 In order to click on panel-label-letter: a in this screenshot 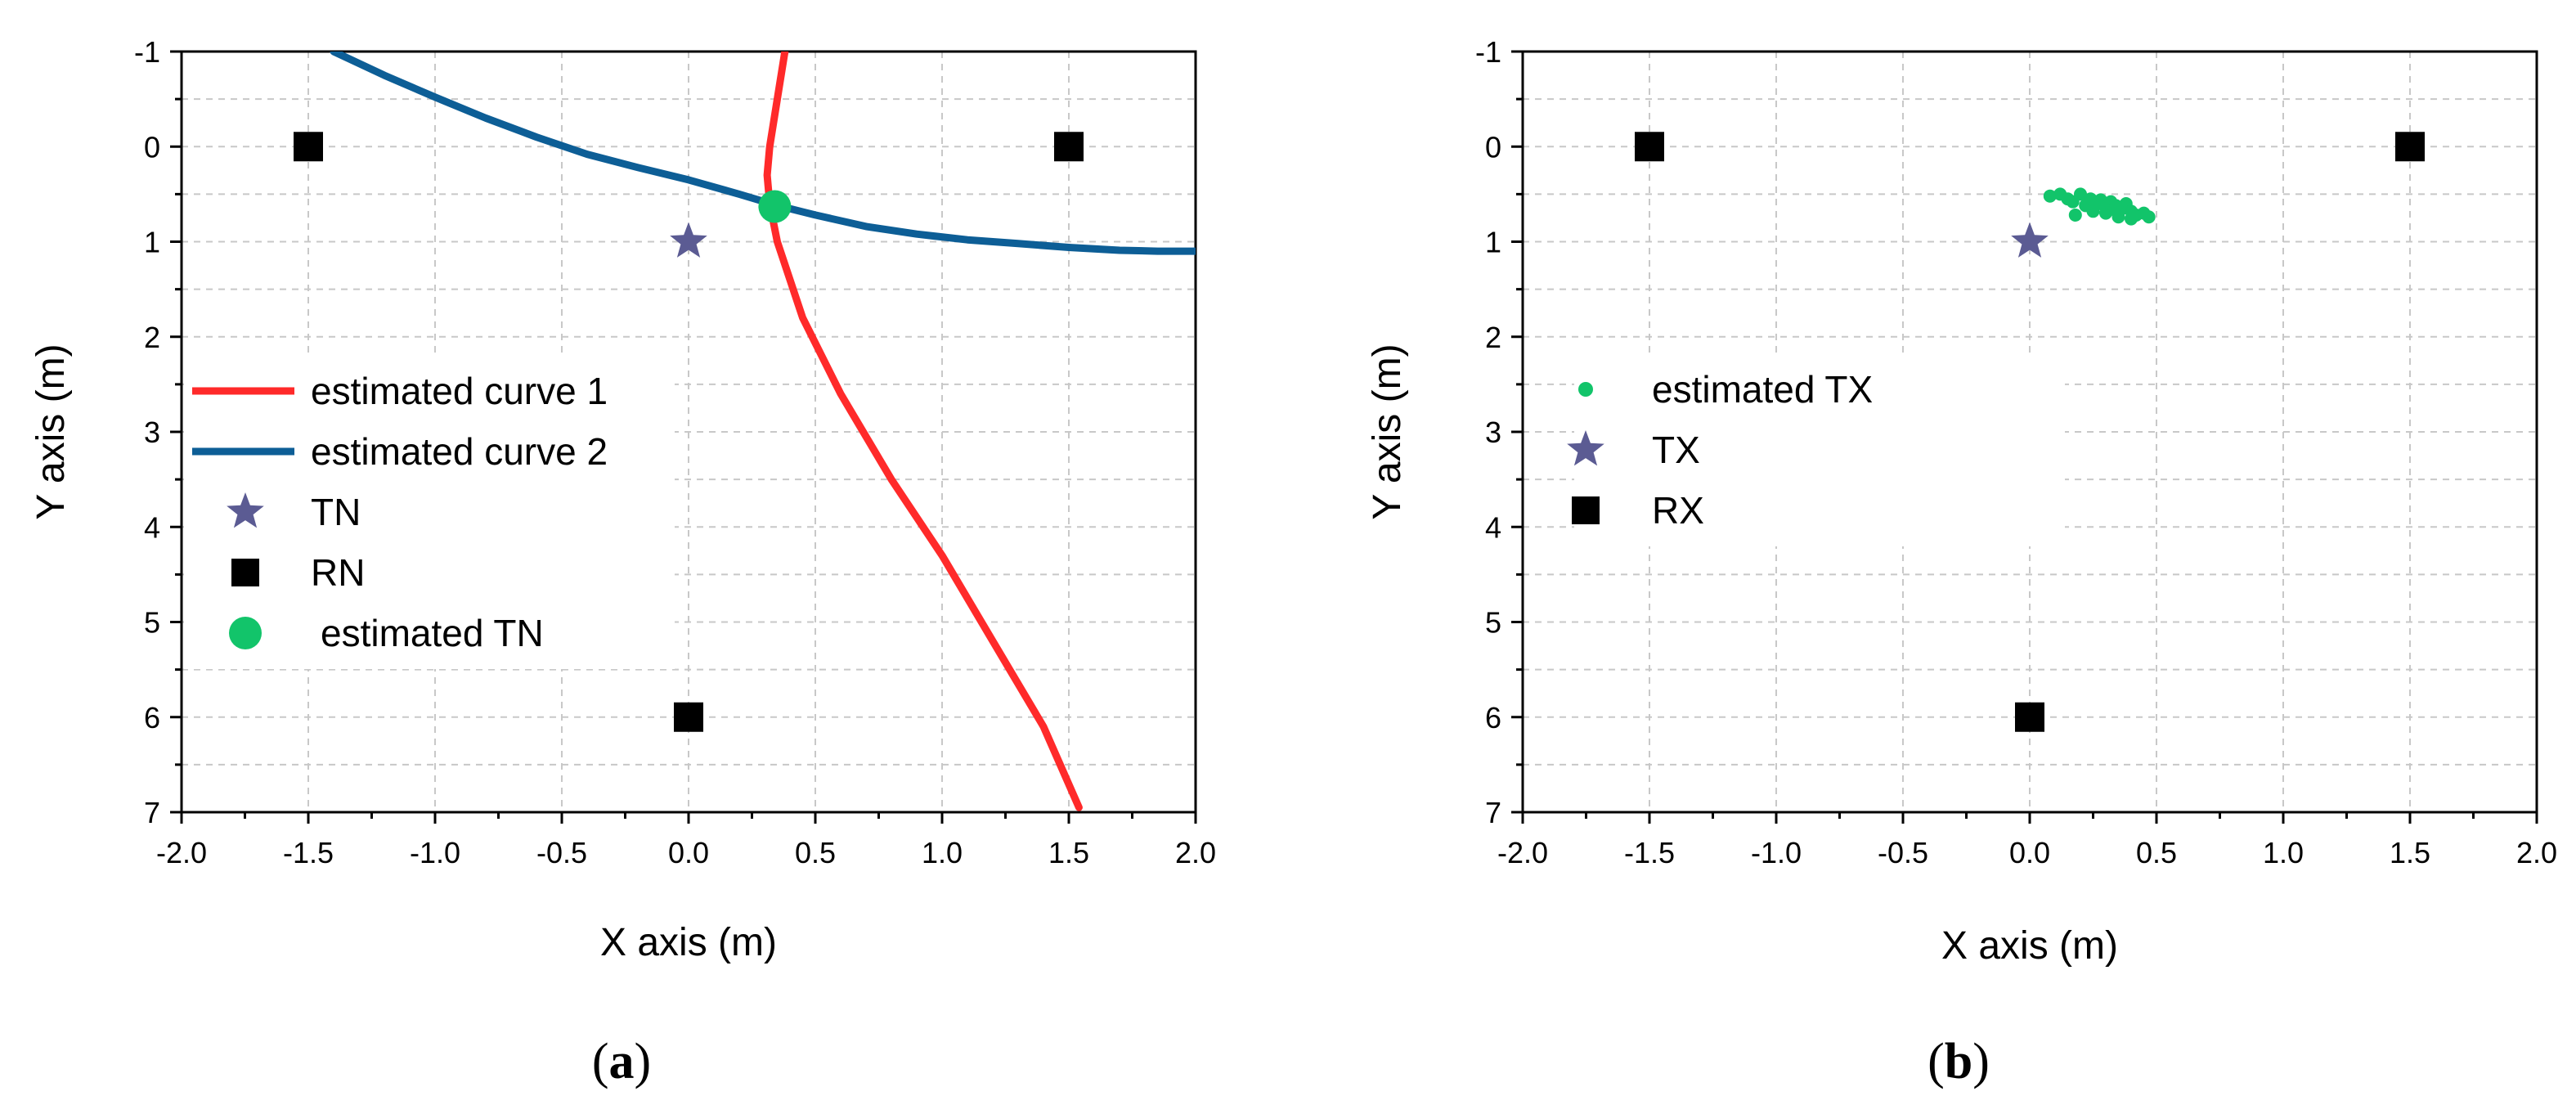, I will do `click(622, 1061)`.